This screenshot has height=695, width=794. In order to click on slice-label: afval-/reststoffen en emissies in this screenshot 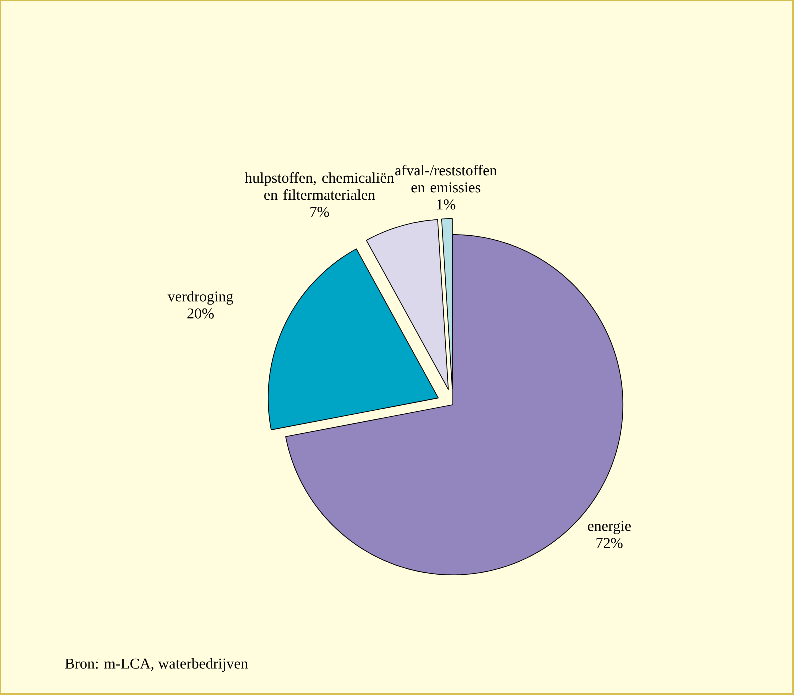, I will do `click(447, 179)`.